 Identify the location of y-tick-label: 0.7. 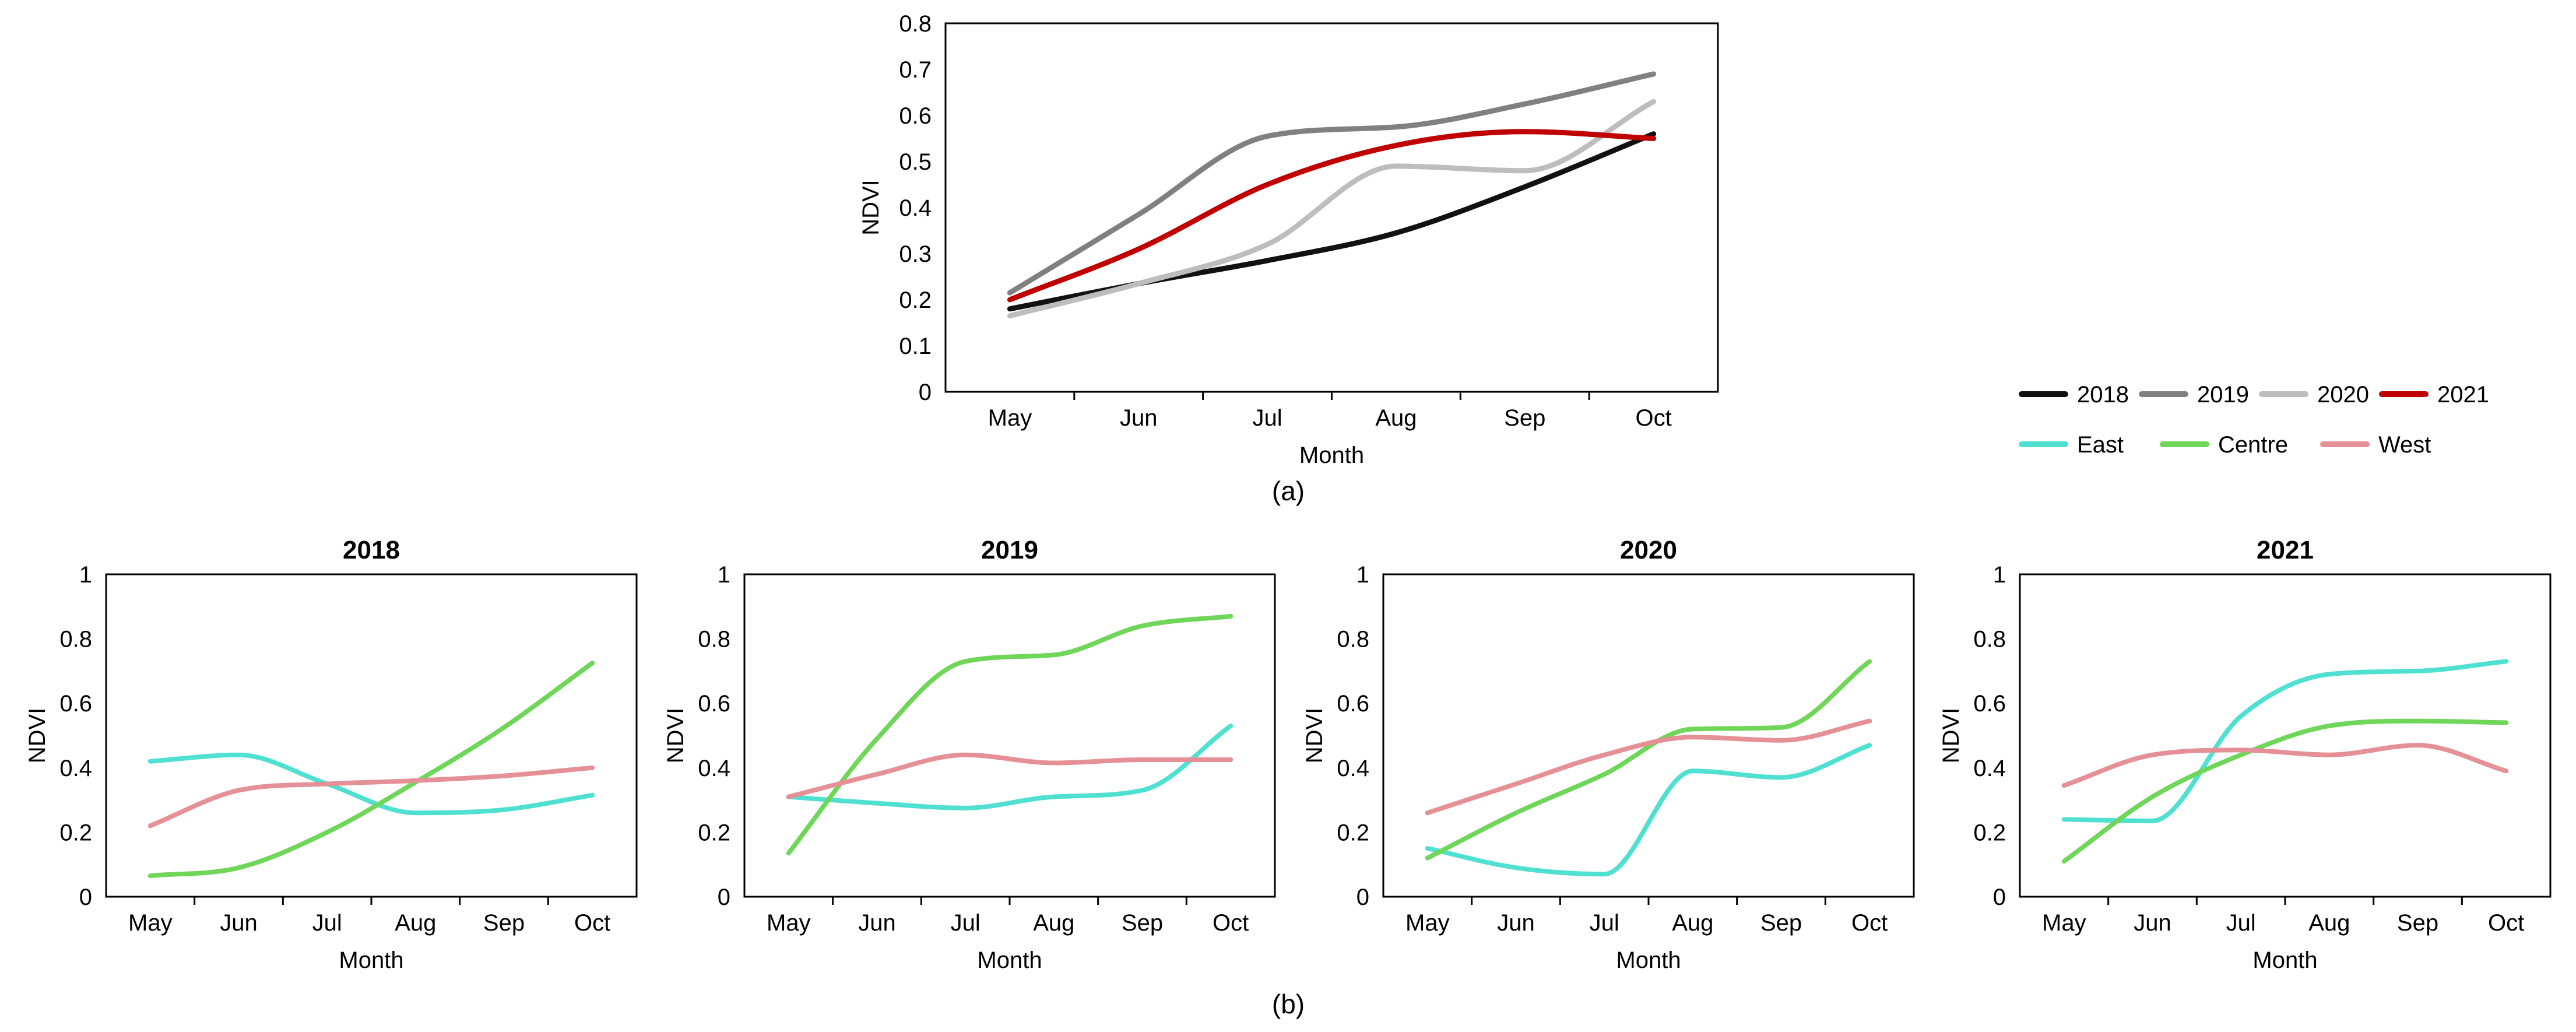
(915, 70).